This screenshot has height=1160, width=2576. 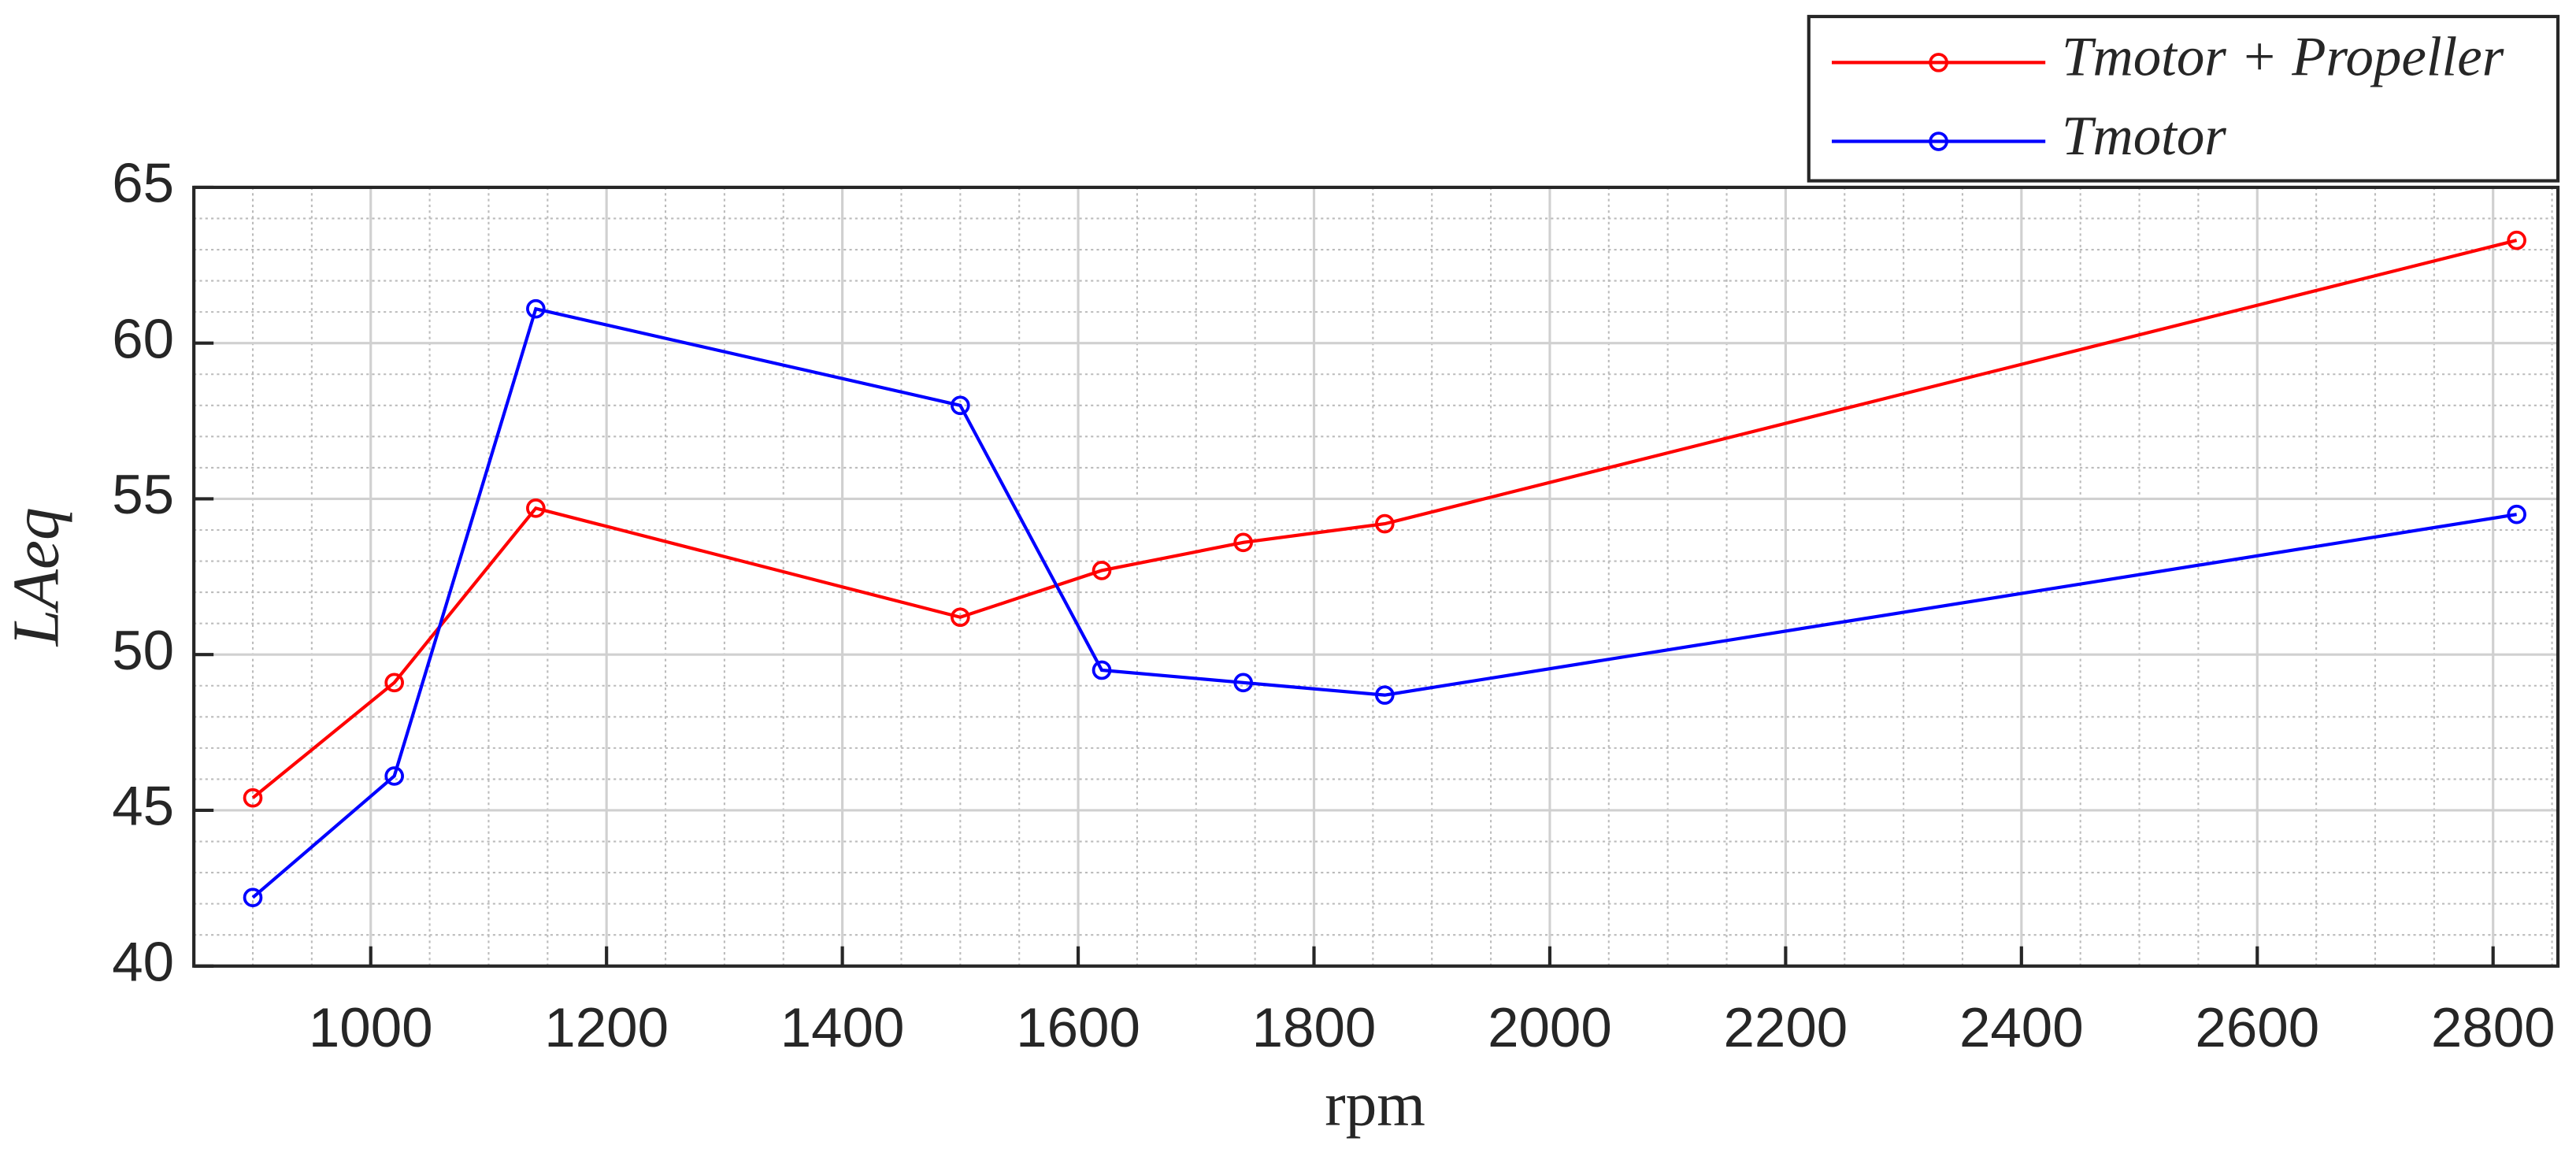 What do you see at coordinates (1078, 1028) in the screenshot?
I see `x-tick-label: 1600` at bounding box center [1078, 1028].